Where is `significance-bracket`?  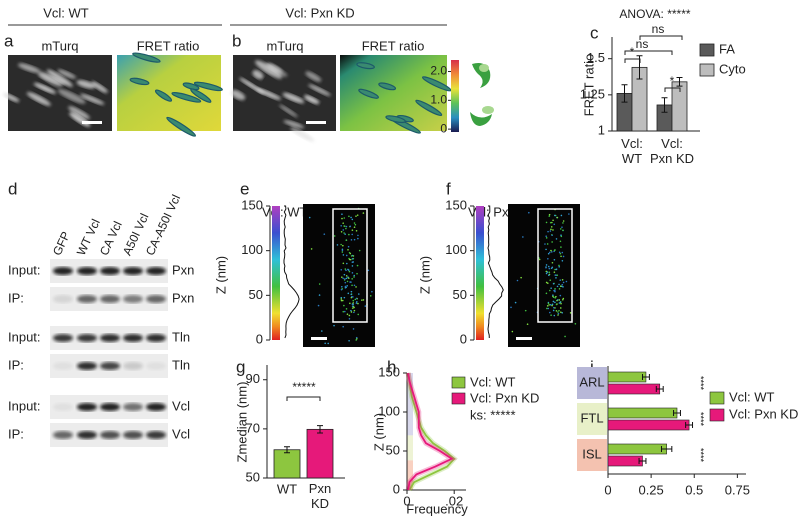 significance-bracket is located at coordinates (632, 60).